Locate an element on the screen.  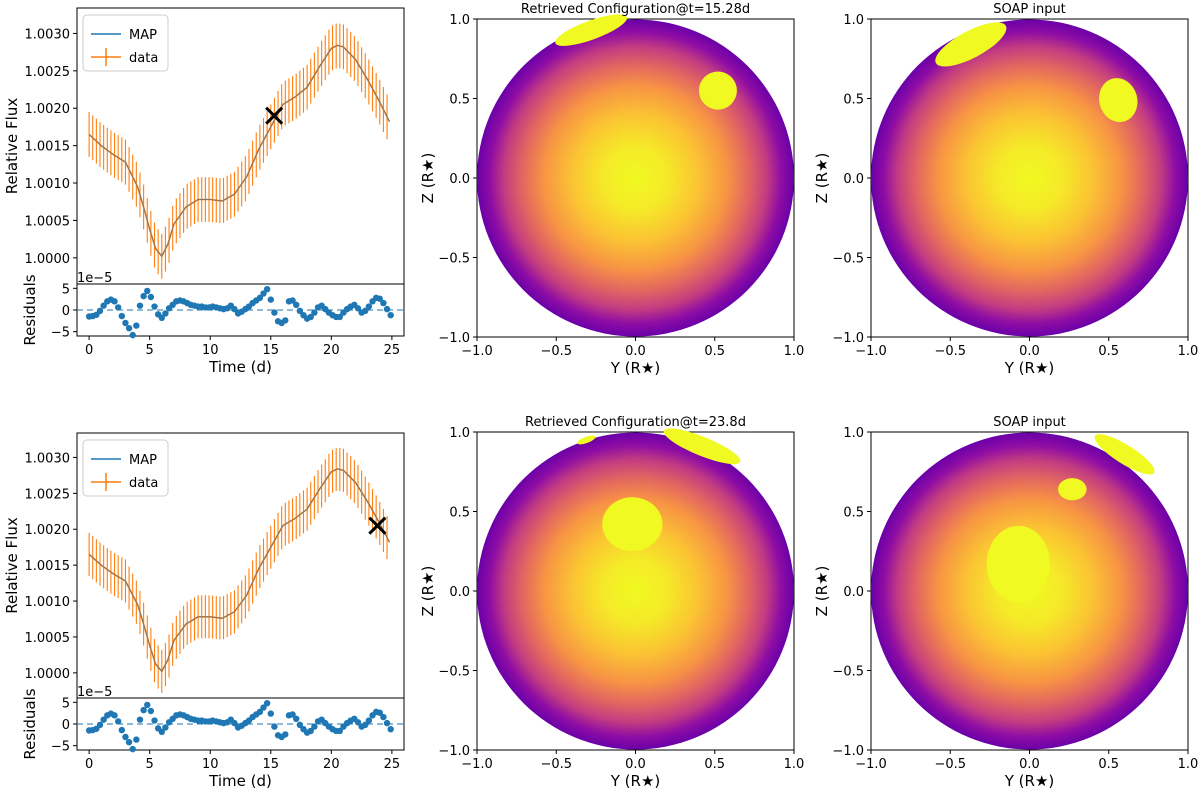
y-tick-label: −0.5 is located at coordinates (848, 672).